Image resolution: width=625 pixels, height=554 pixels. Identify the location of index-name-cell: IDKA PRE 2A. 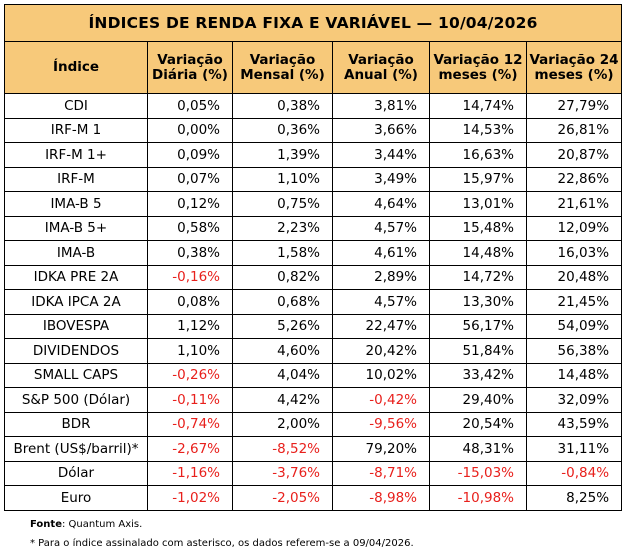
(76, 277).